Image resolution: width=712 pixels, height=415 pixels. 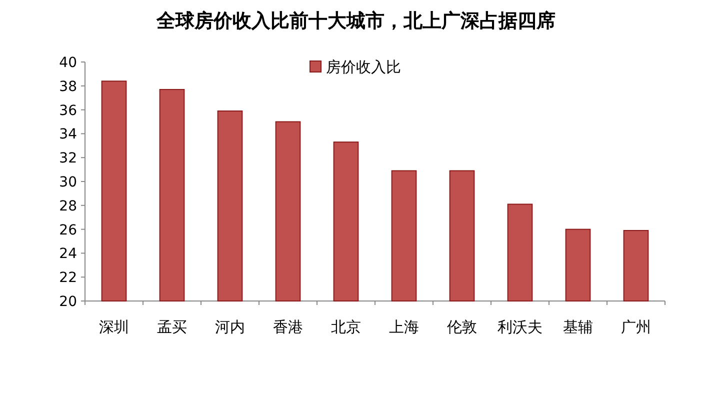 What do you see at coordinates (68, 86) in the screenshot?
I see `y-tick-label: 38` at bounding box center [68, 86].